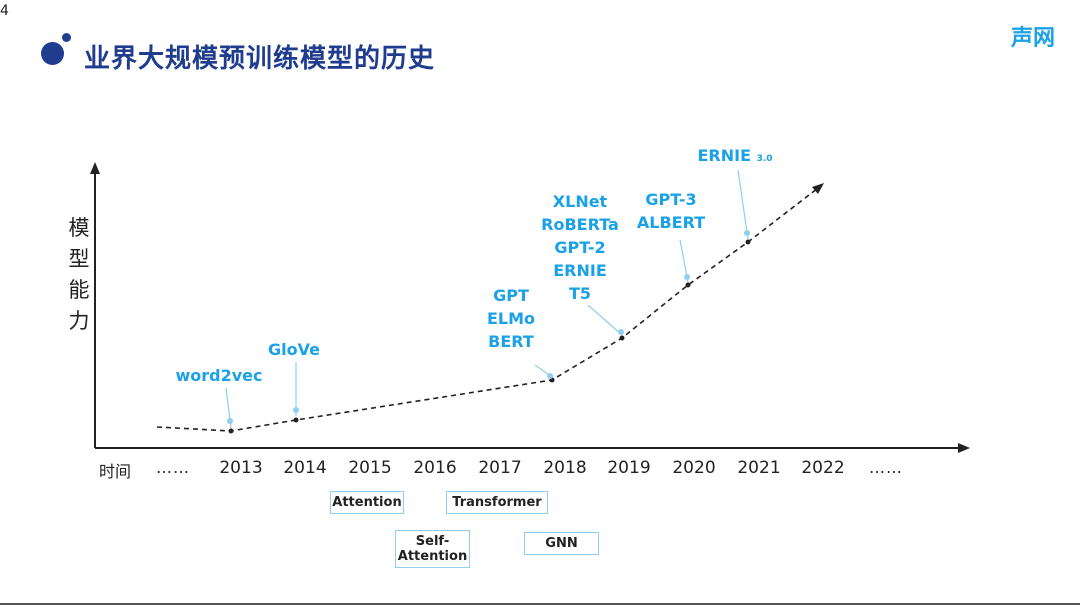 This screenshot has width=1080, height=608. I want to click on model-label-gpt2: GPT-2, so click(580, 247).